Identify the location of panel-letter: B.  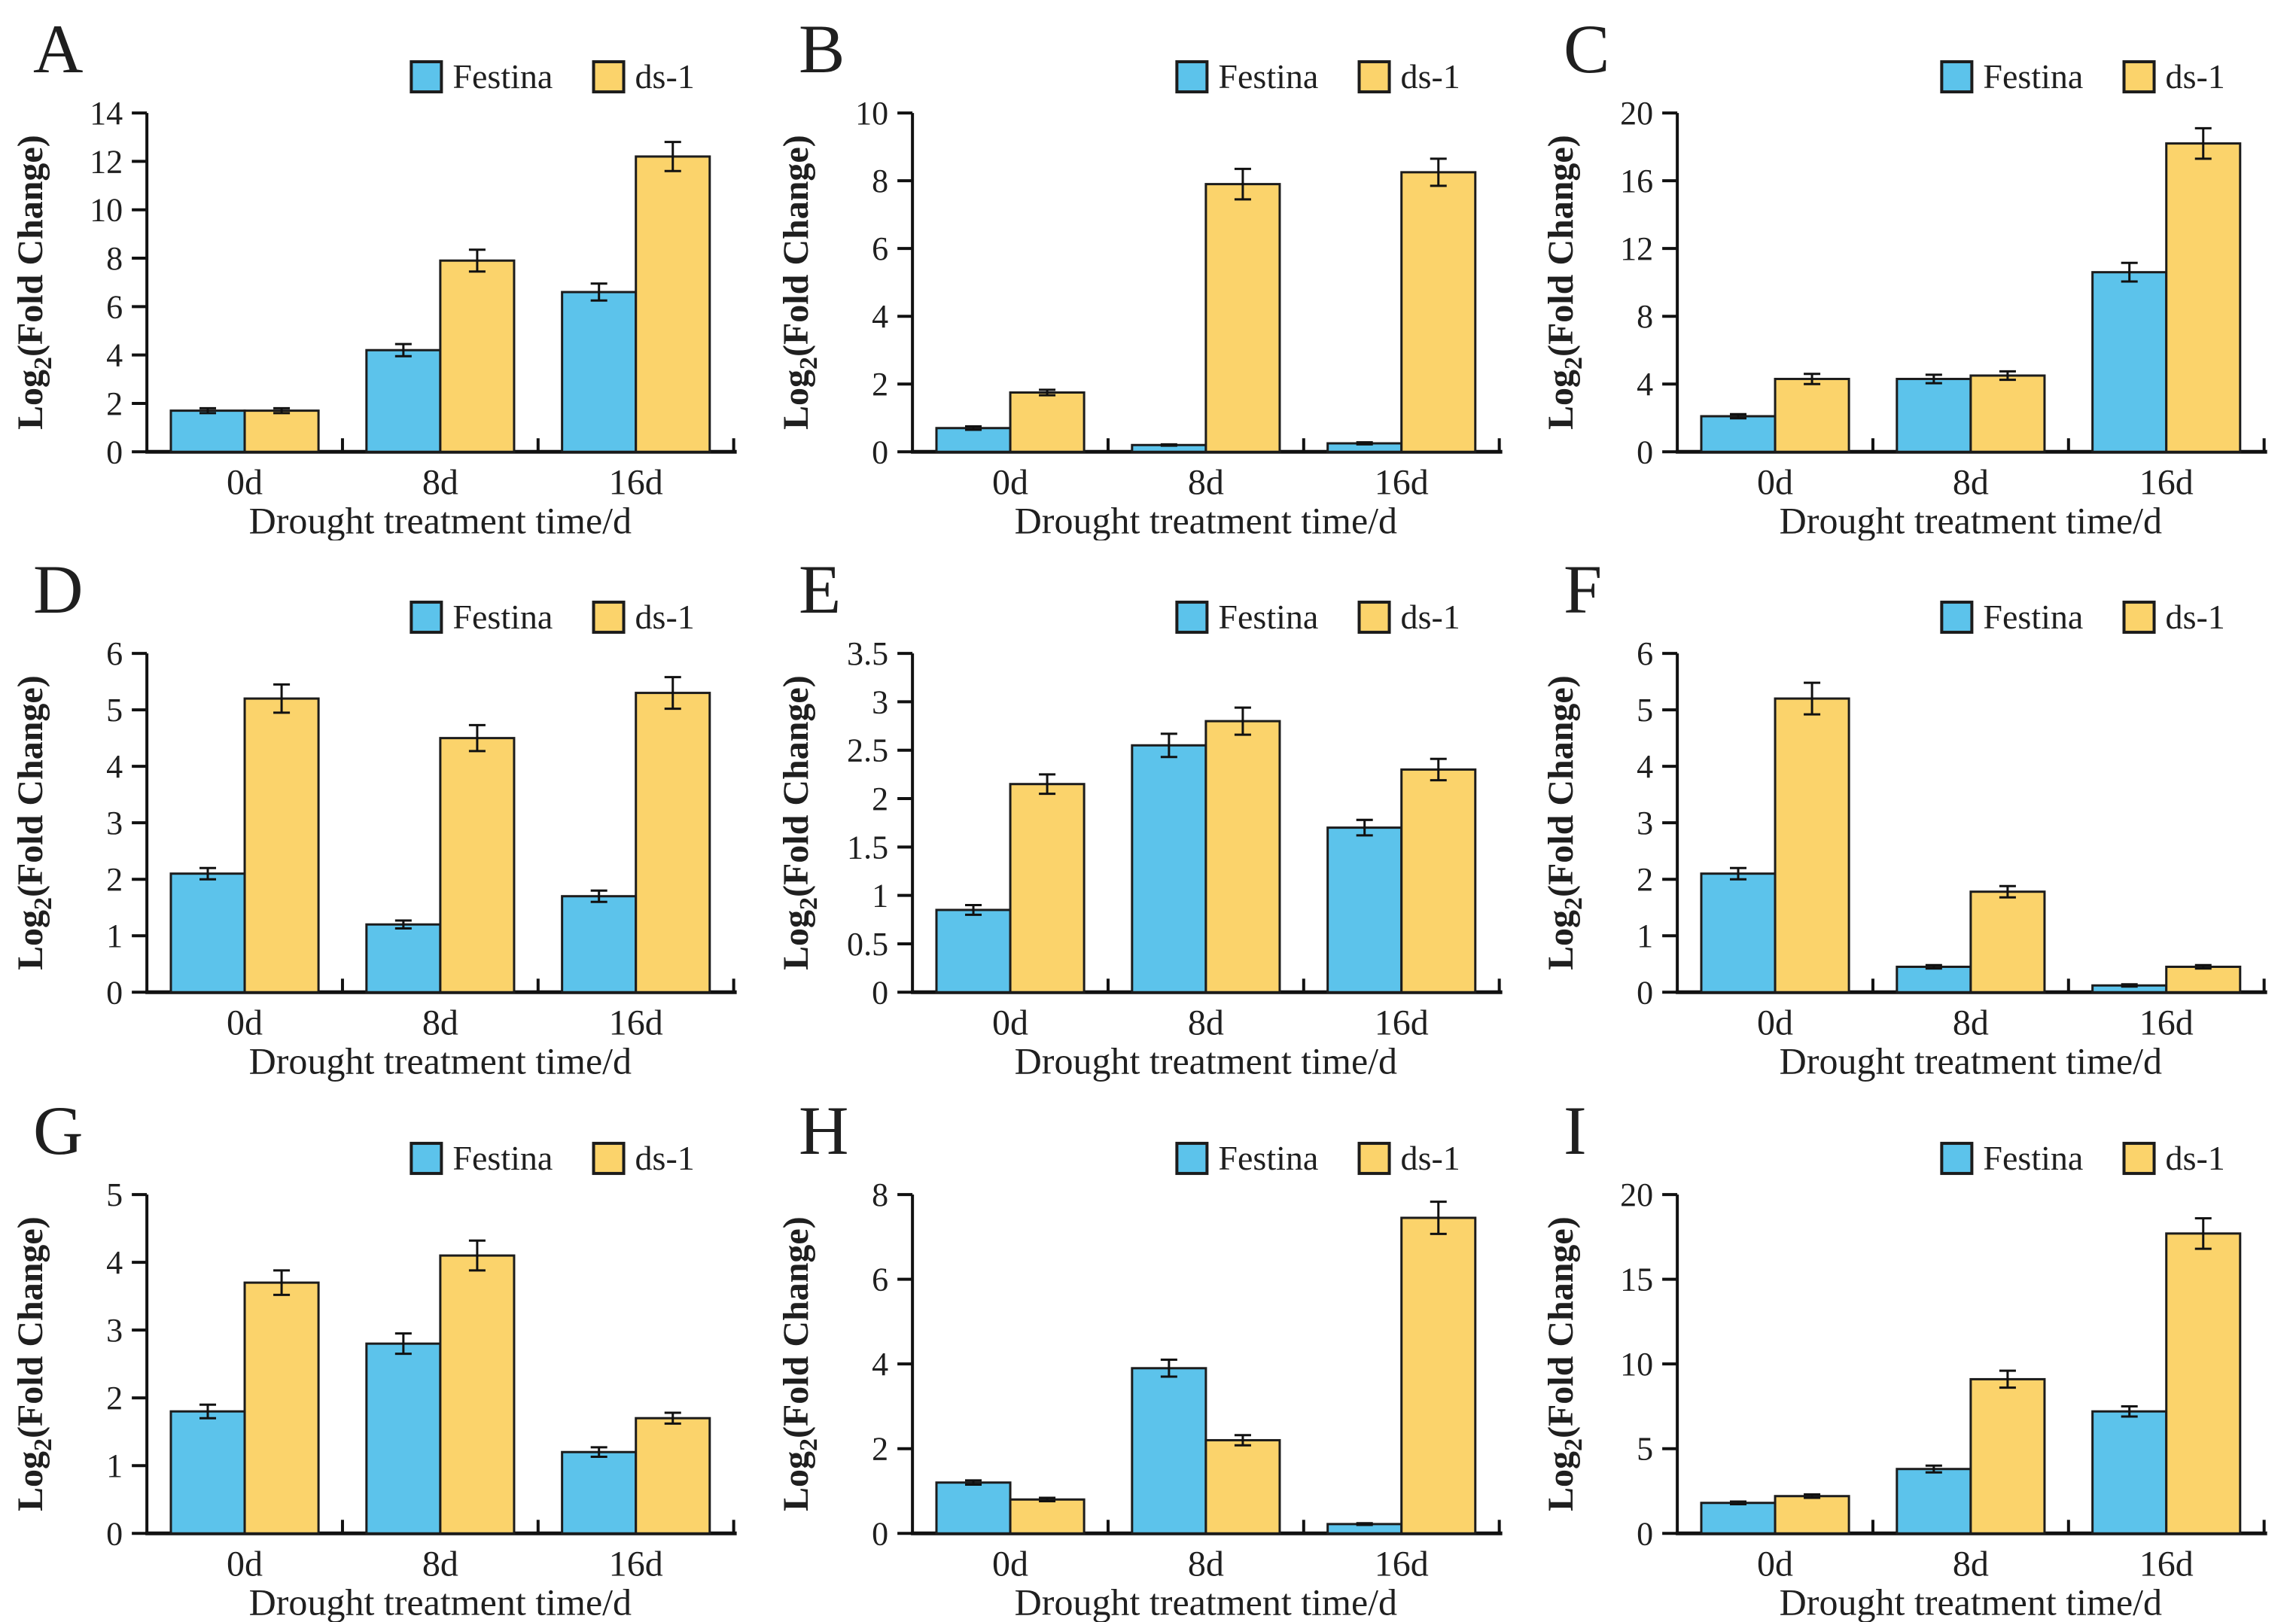
(822, 49).